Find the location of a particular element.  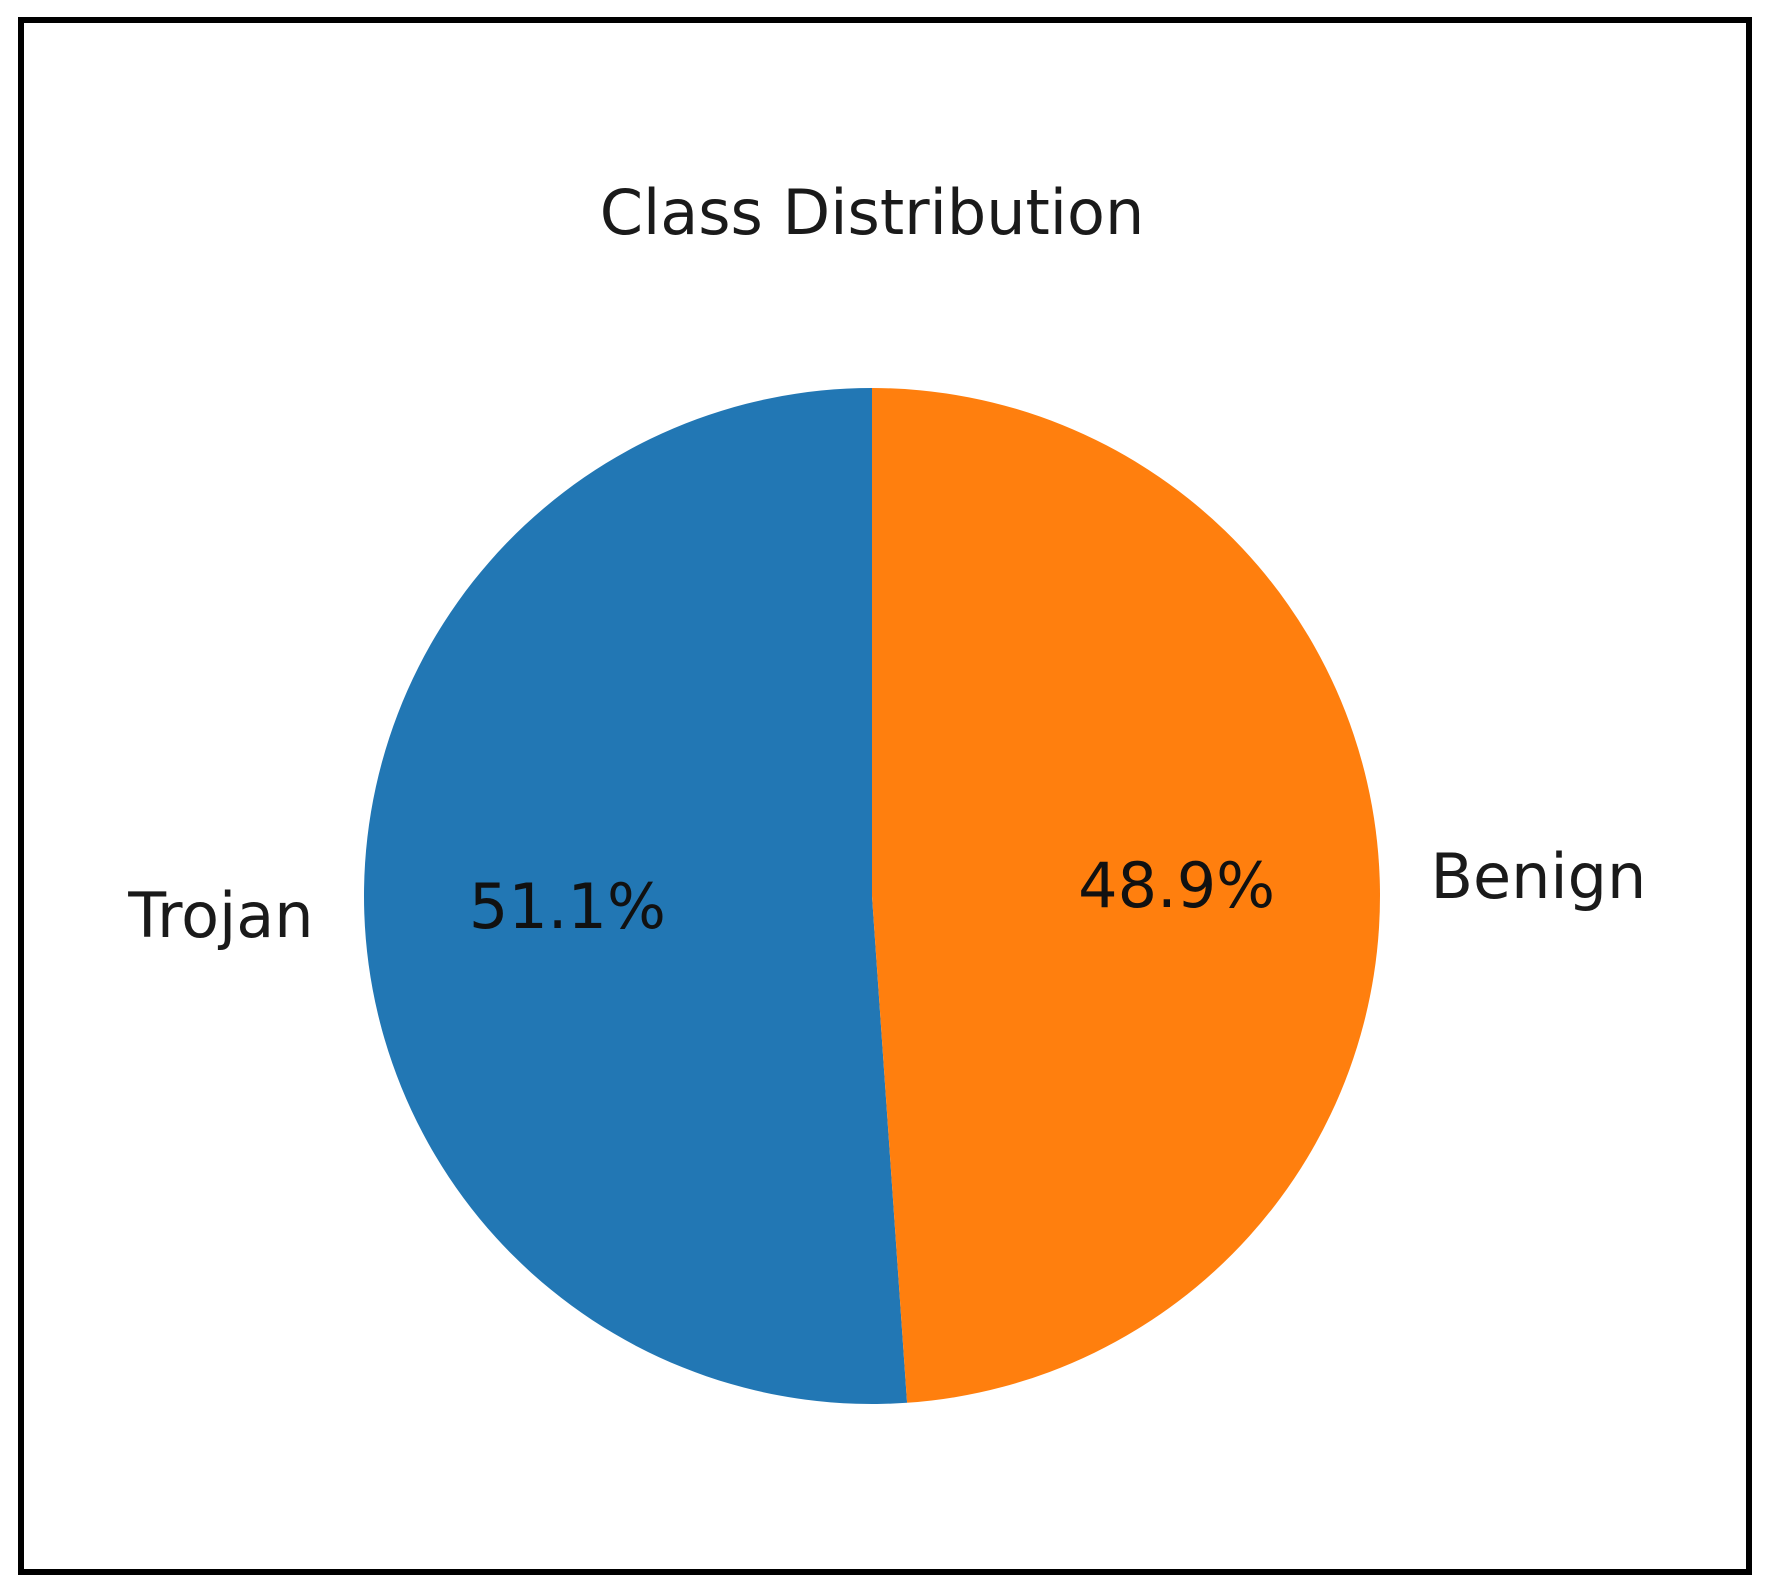

pie-category-label-trojan: Trojan is located at coordinates (220, 915).